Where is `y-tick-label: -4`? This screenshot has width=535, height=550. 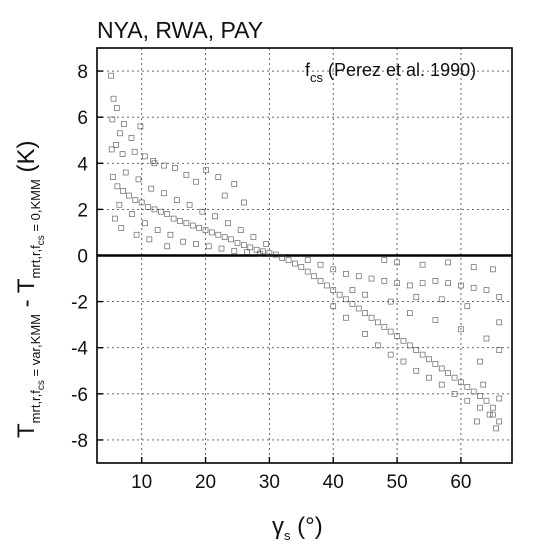 y-tick-label: -4 is located at coordinates (79, 349).